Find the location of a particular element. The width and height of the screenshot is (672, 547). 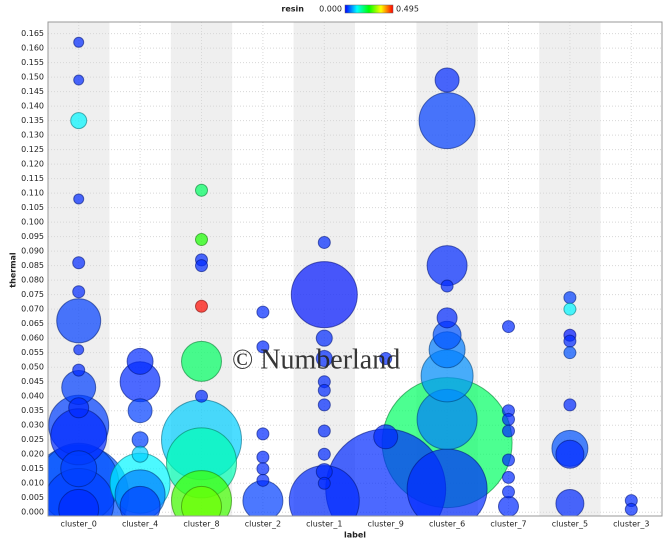

y-tick-label: 0.005 is located at coordinates (32, 497).